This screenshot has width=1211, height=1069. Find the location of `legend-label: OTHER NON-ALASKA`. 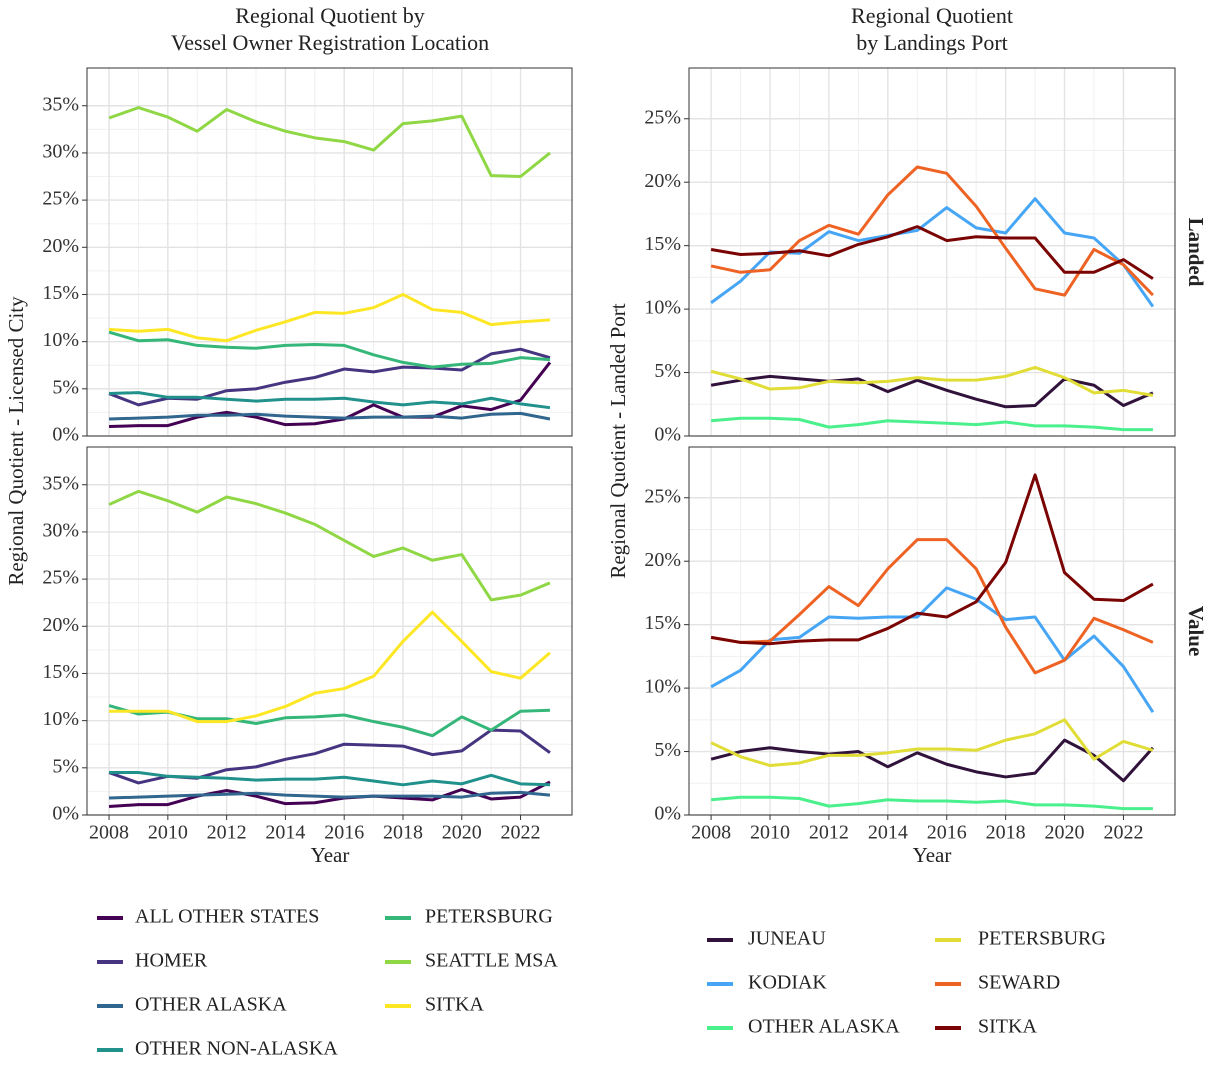

legend-label: OTHER NON-ALASKA is located at coordinates (236, 1049).